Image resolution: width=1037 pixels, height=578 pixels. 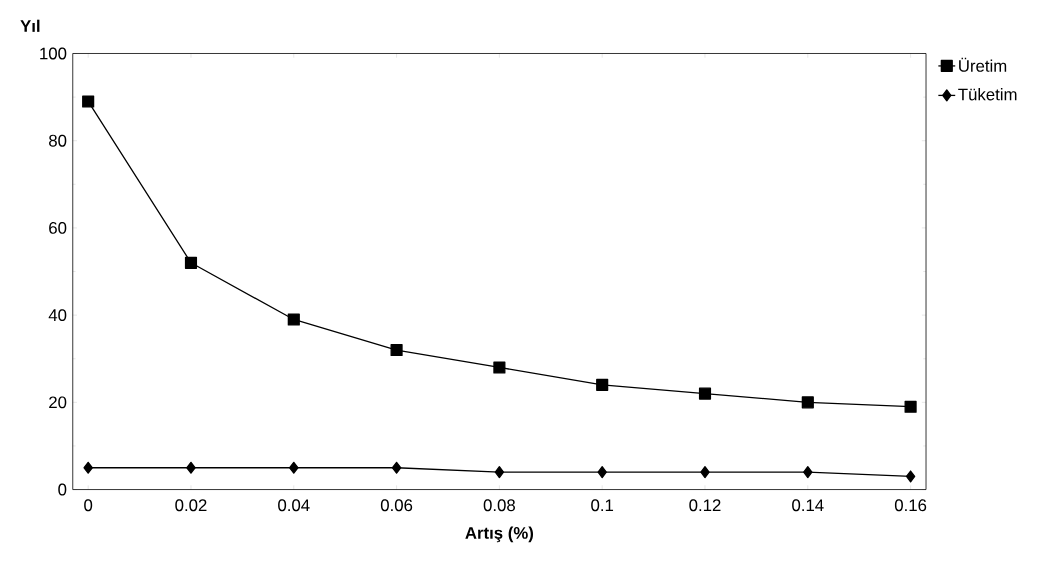 What do you see at coordinates (705, 505) in the screenshot?
I see `x-tick-label: 0.12` at bounding box center [705, 505].